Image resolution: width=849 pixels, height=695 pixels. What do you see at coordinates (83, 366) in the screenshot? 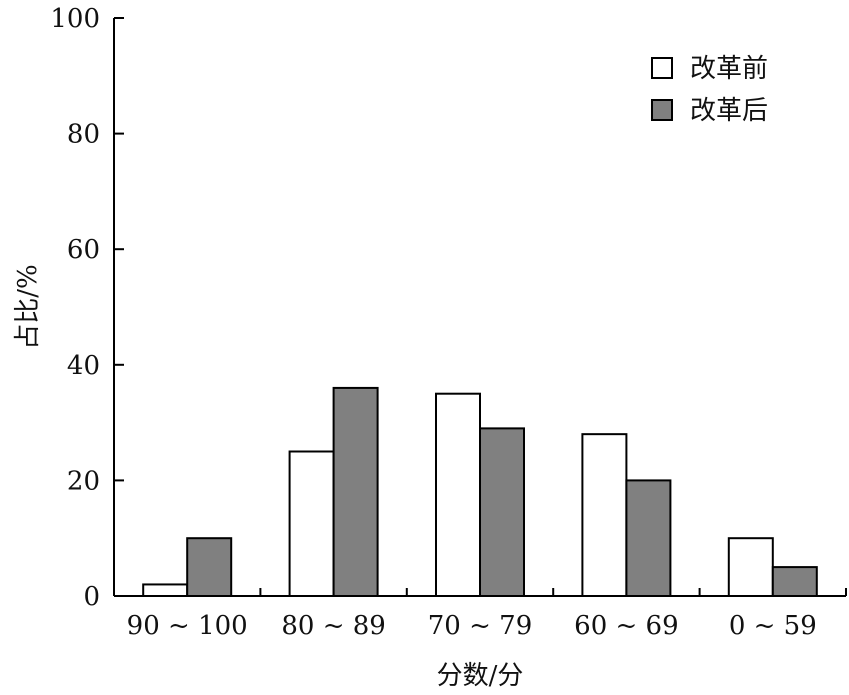
I see `y-tick-label: 40` at bounding box center [83, 366].